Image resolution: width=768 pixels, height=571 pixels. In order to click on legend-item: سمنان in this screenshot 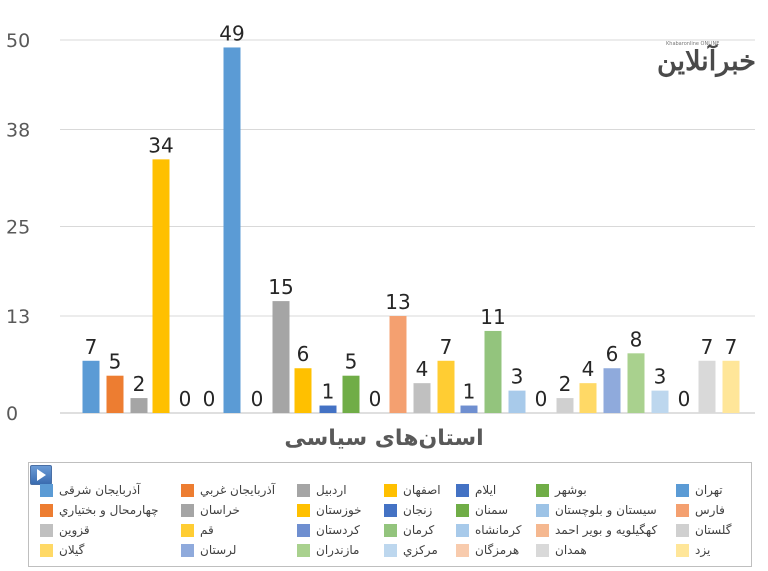, I will do `click(482, 510)`.